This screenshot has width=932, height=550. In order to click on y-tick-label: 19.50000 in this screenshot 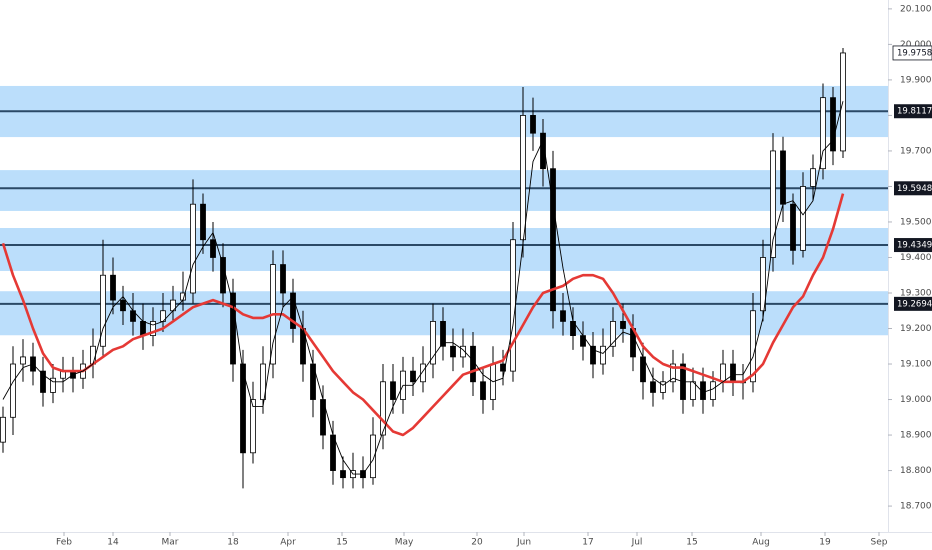, I will do `click(916, 222)`.